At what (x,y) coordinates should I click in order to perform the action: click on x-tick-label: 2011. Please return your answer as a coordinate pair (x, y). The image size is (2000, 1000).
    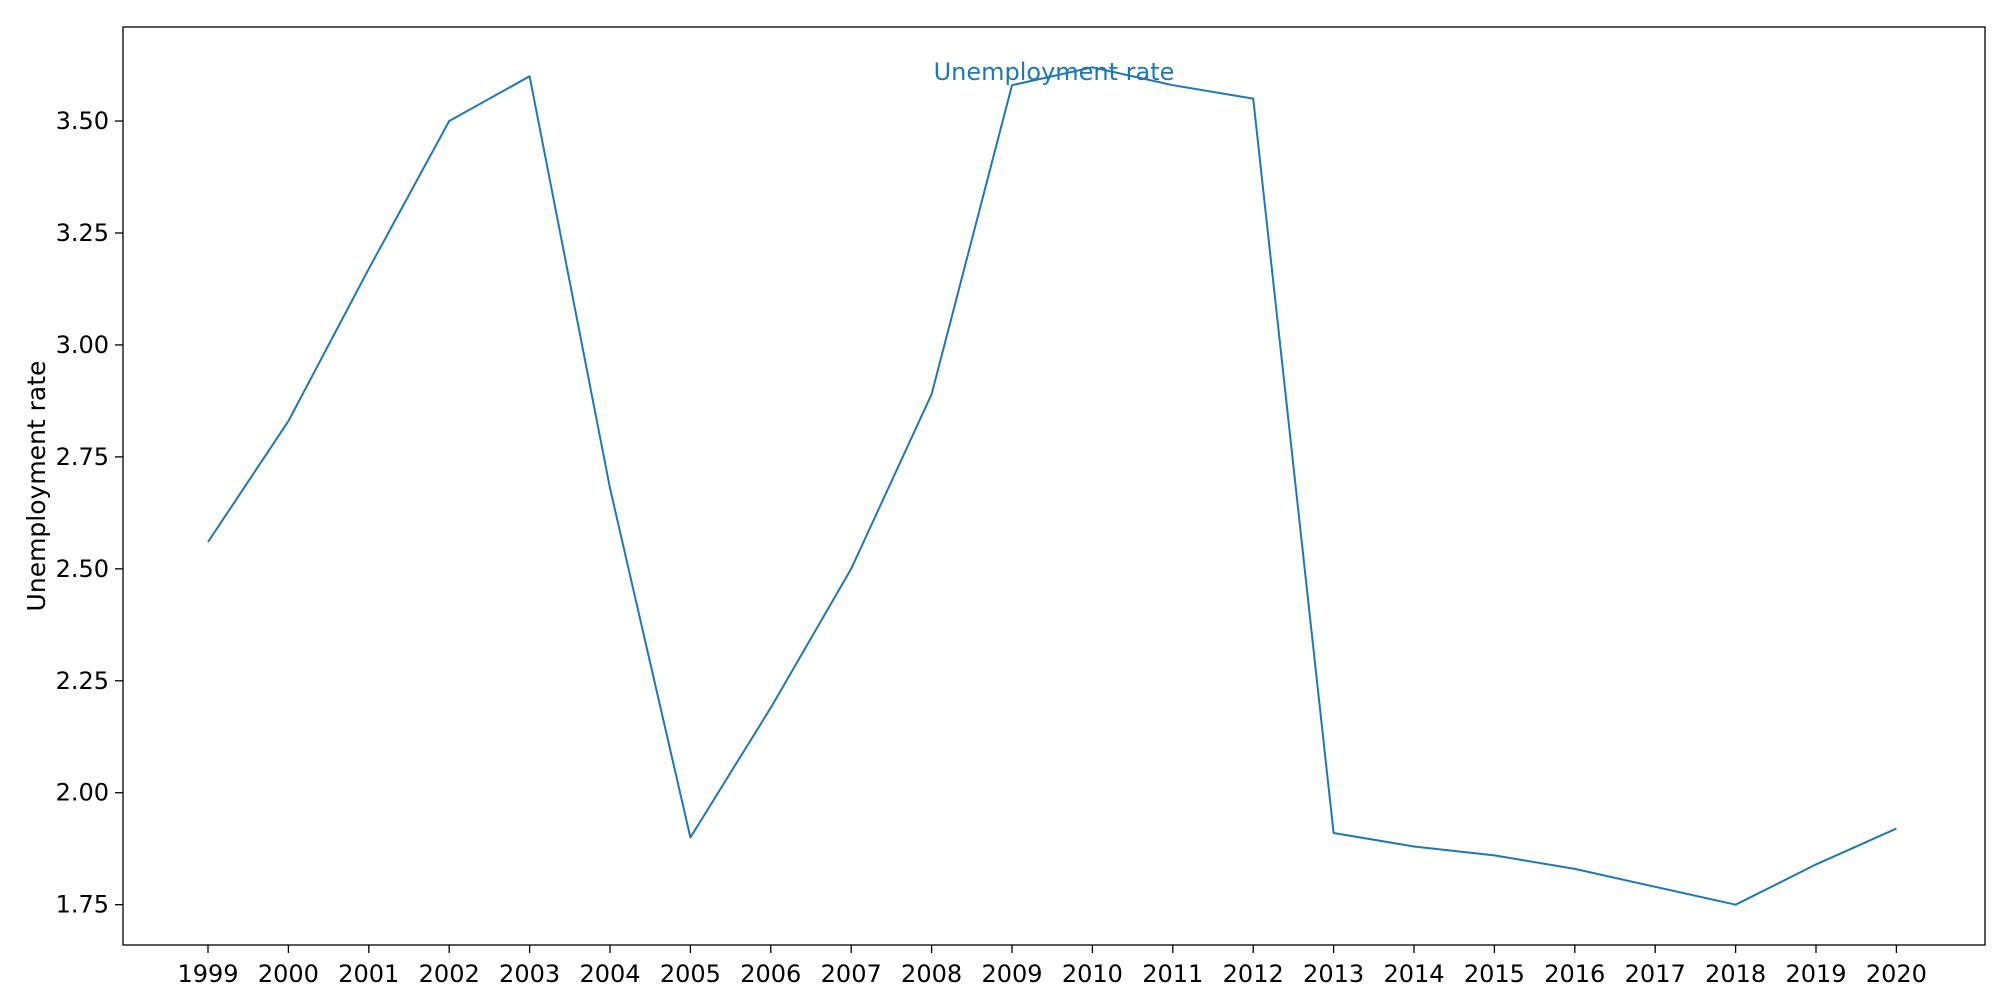
    Looking at the image, I should click on (1172, 974).